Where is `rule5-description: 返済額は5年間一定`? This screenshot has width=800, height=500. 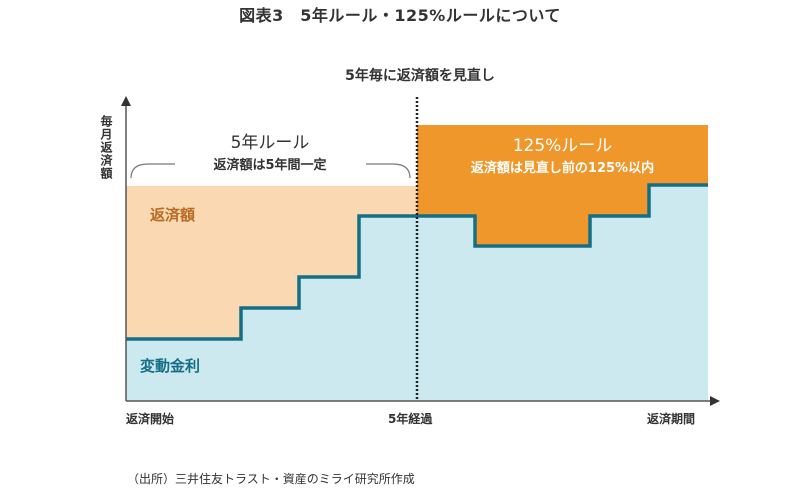
rule5-description: 返済額は5年間一定 is located at coordinates (270, 165).